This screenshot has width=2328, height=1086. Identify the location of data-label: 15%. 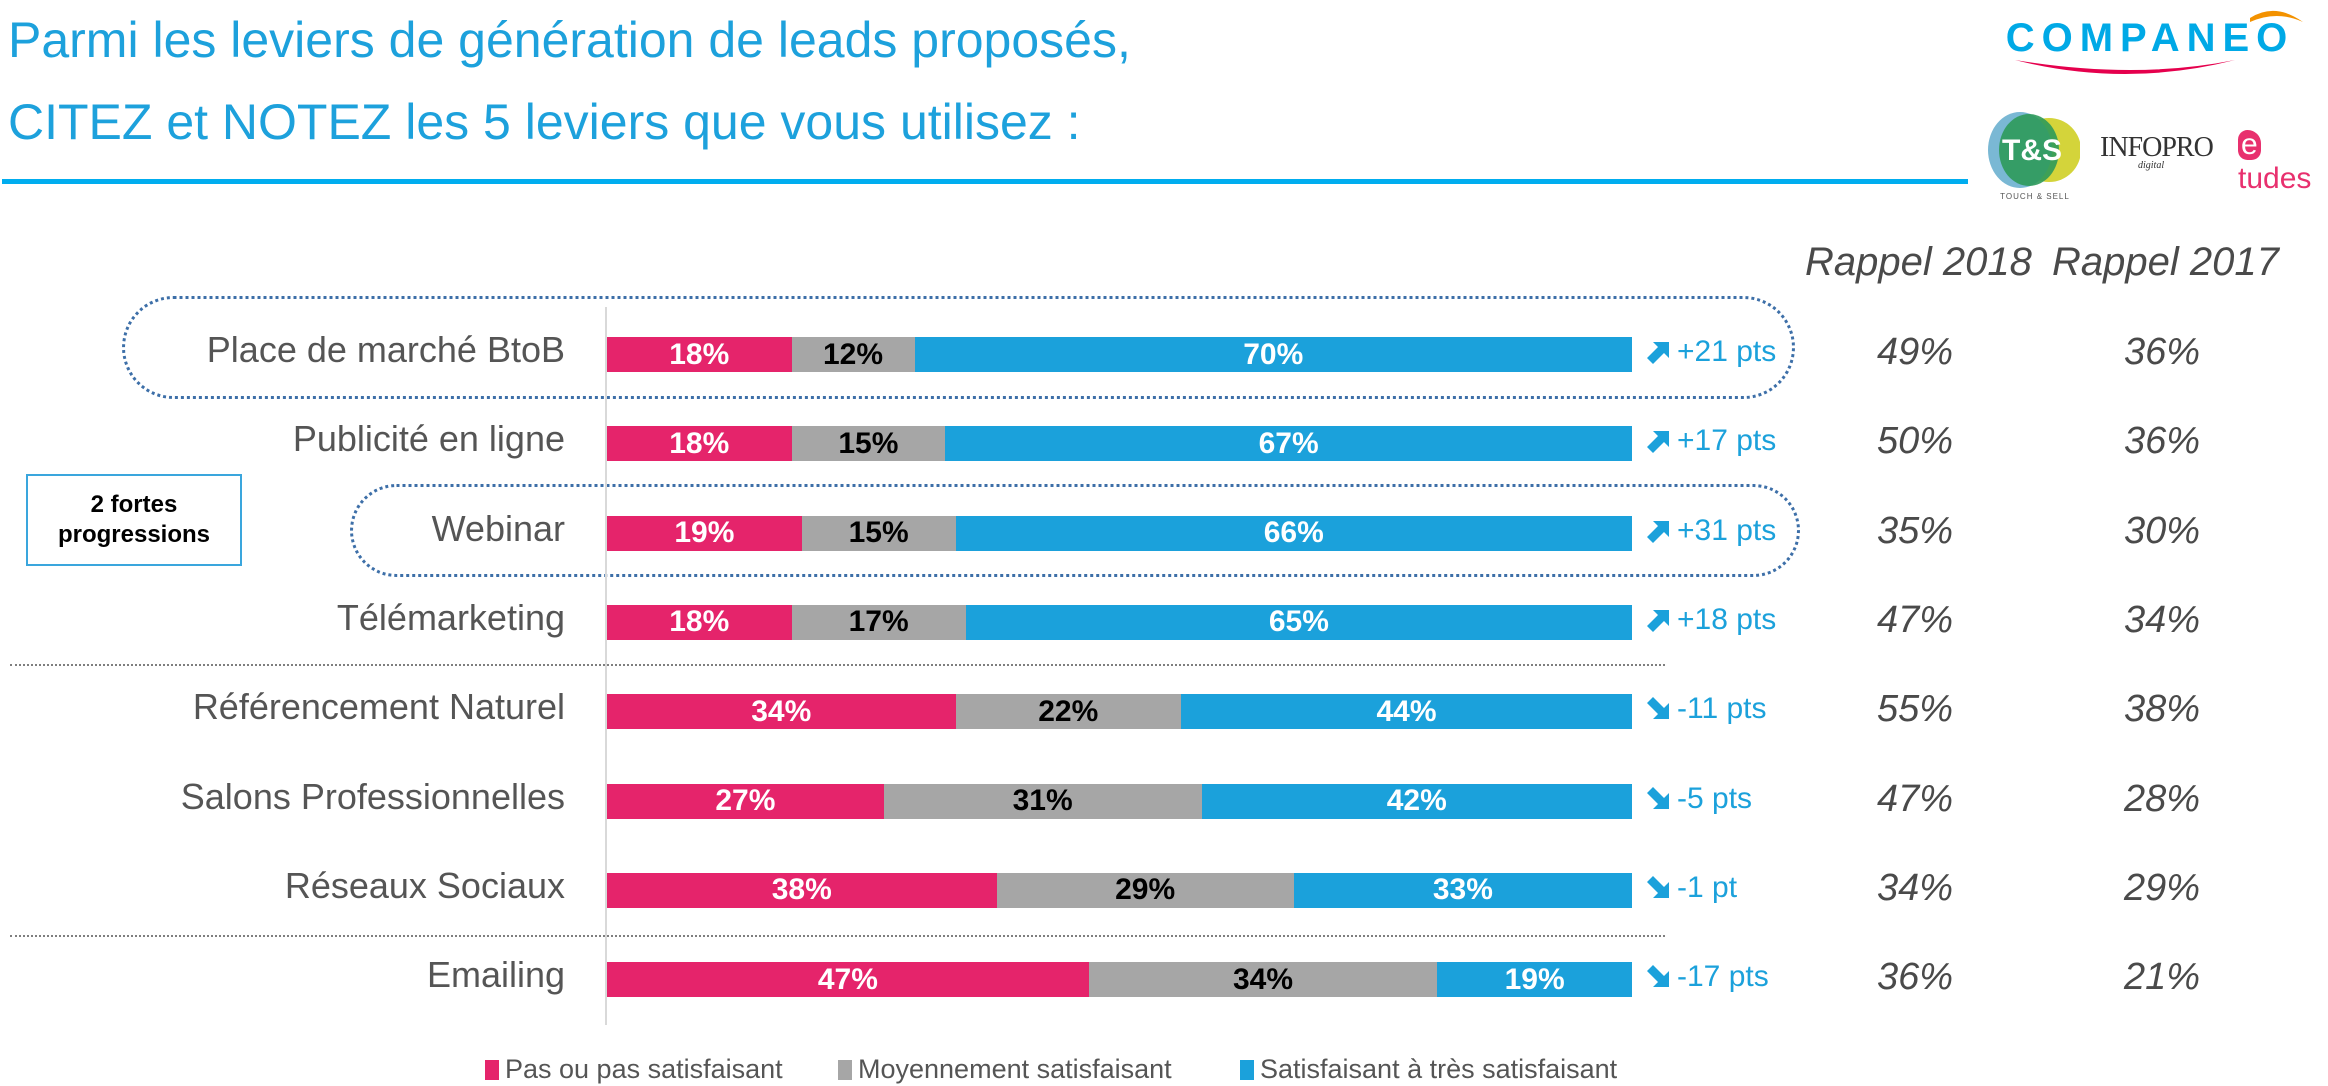
(878, 533).